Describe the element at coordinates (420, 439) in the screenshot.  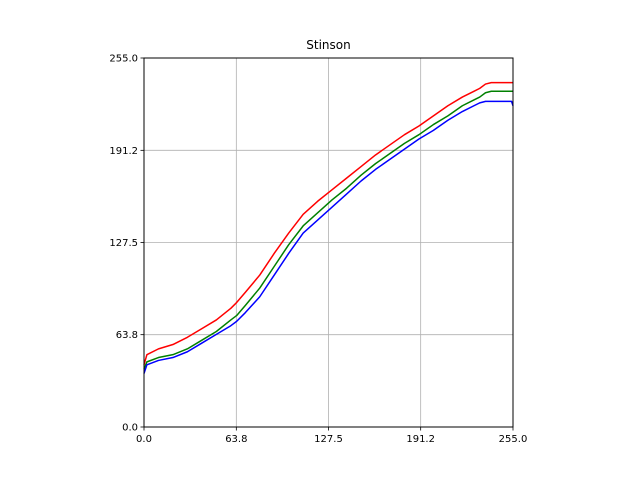
I see `x-tick-label: 191.2` at that location.